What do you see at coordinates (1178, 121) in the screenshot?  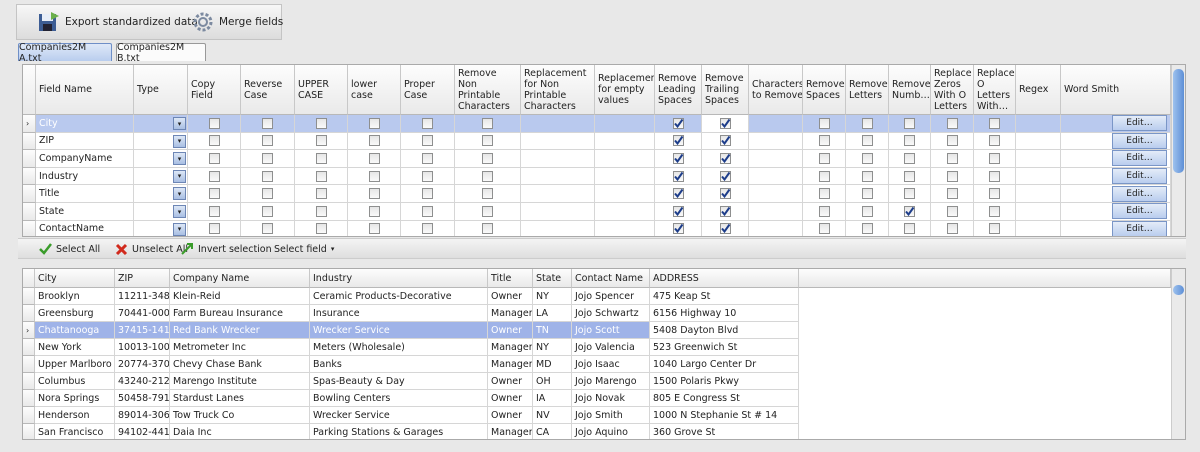 I see `scroll-thumb` at bounding box center [1178, 121].